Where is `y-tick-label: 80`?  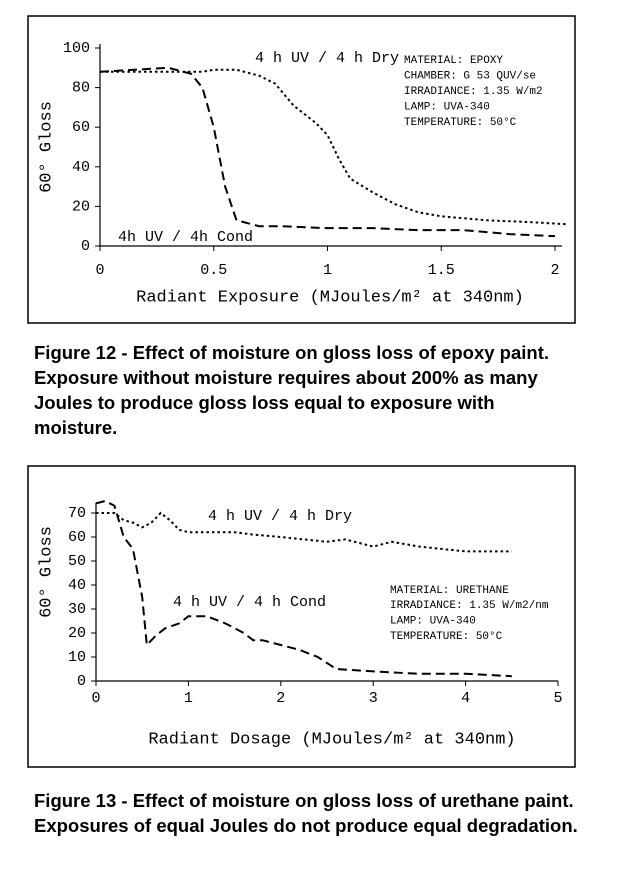 y-tick-label: 80 is located at coordinates (81, 88).